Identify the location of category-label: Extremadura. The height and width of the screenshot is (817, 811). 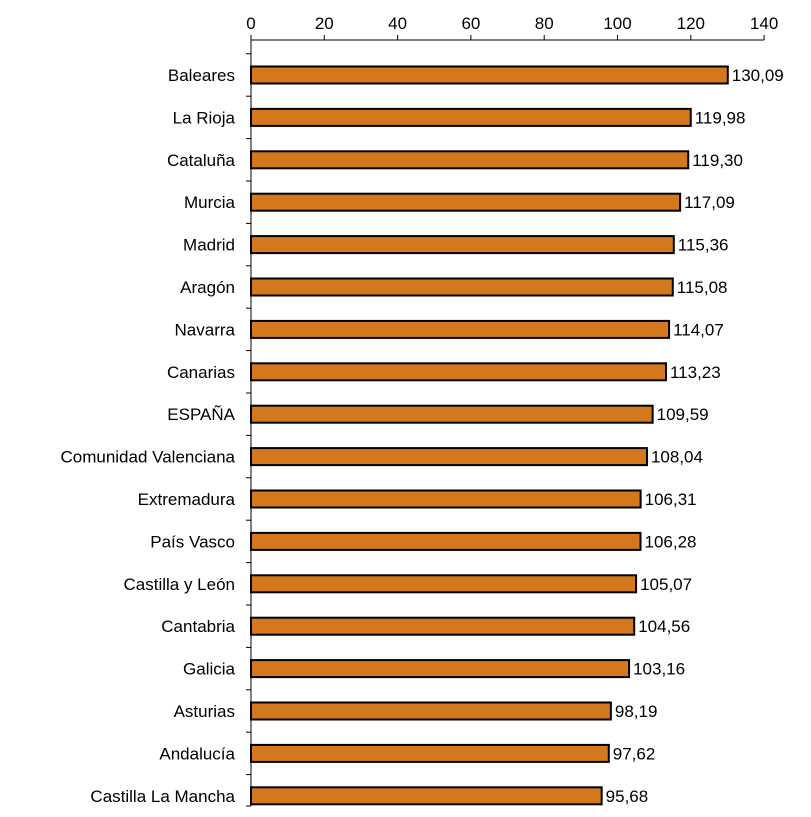
(187, 499).